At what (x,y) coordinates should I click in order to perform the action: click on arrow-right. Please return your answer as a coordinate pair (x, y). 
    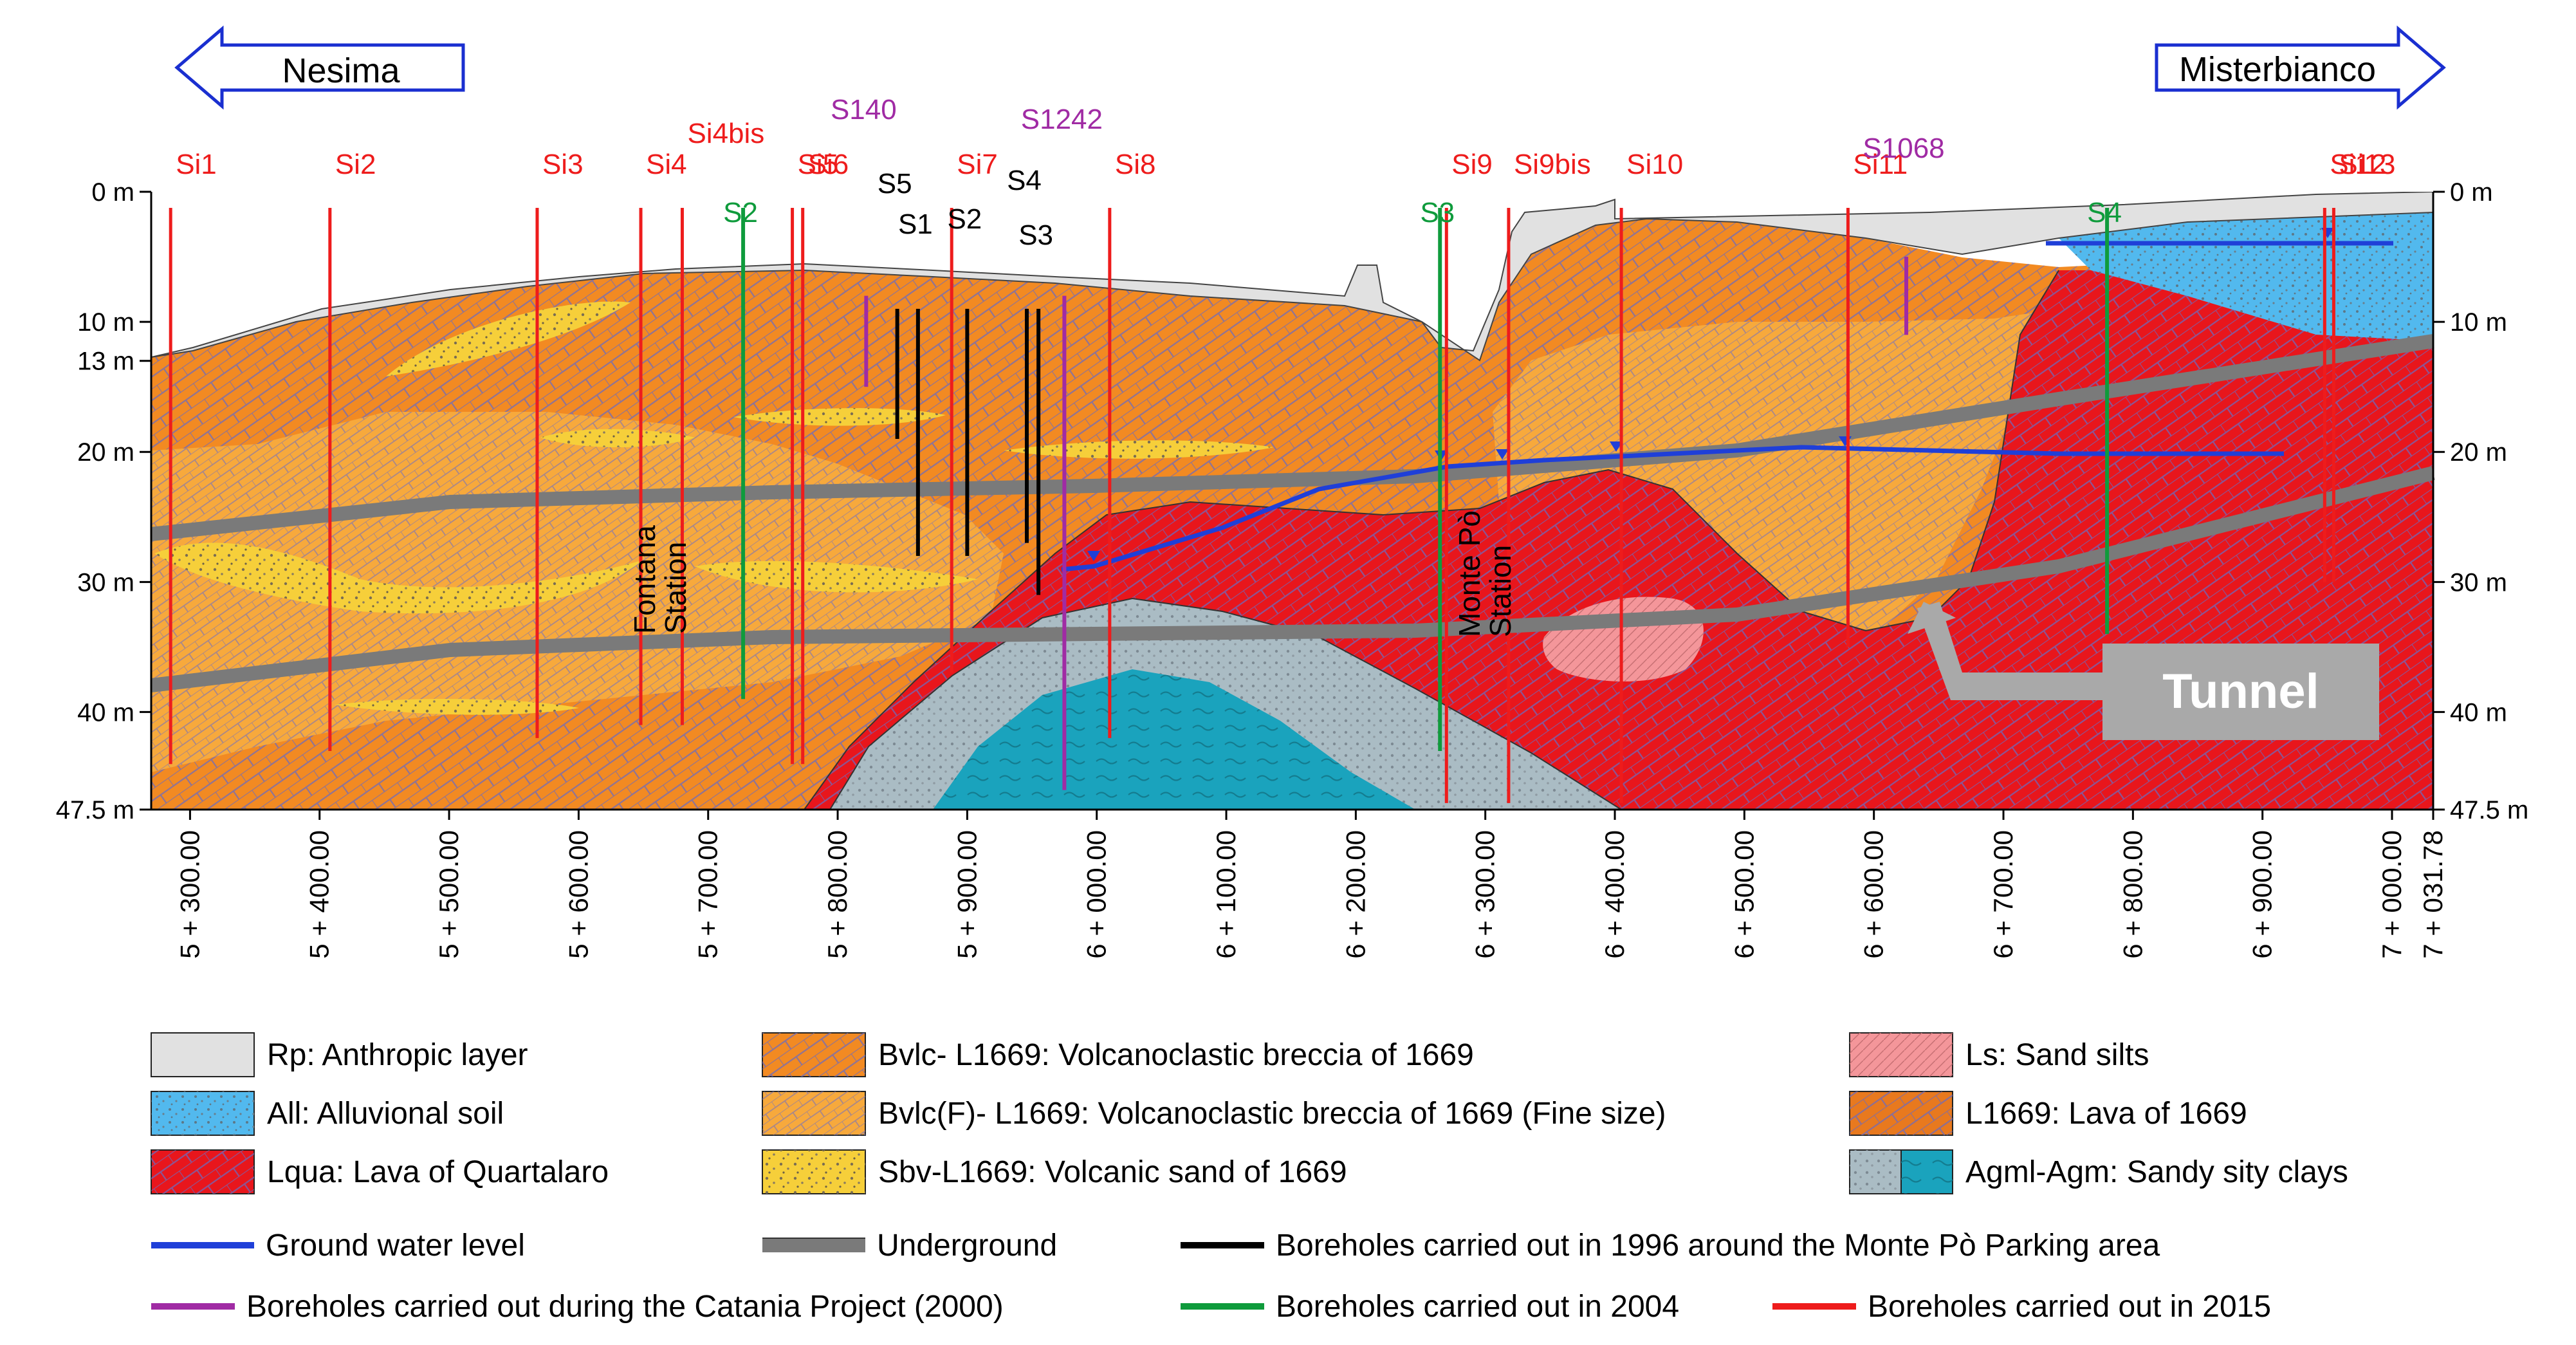
    Looking at the image, I should click on (2300, 67).